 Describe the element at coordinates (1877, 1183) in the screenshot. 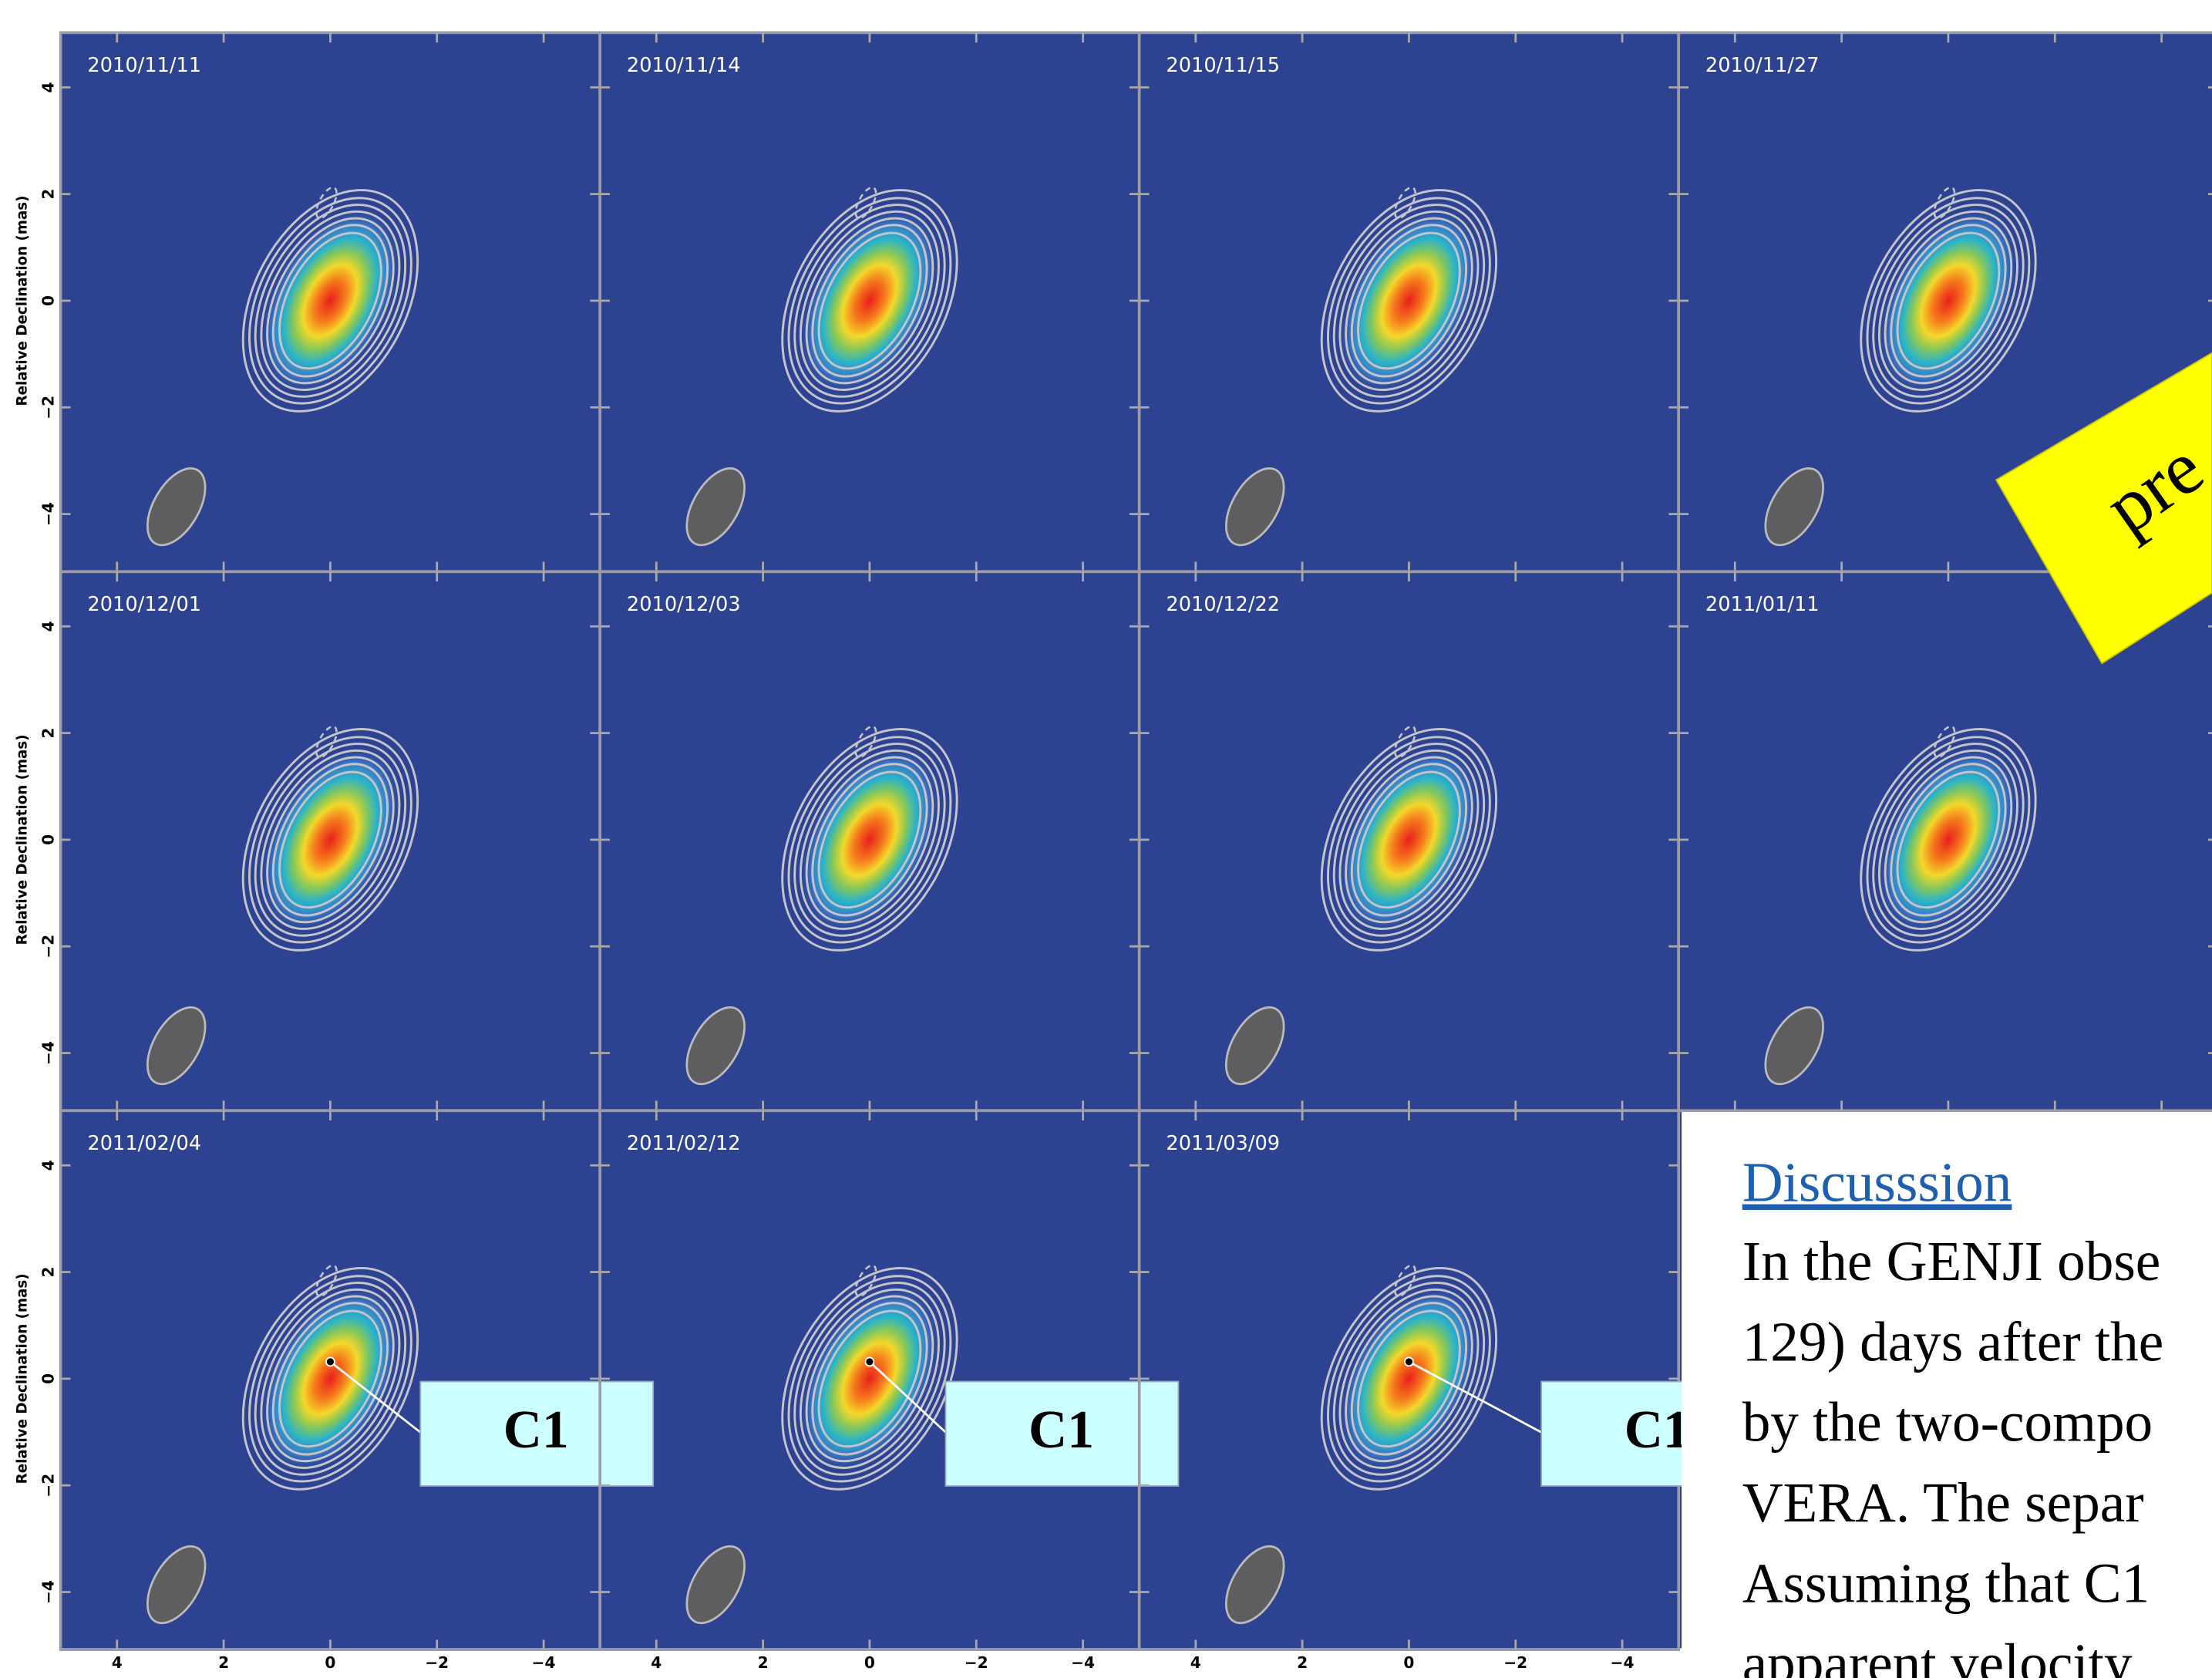

I see `heading: Discusssion` at that location.